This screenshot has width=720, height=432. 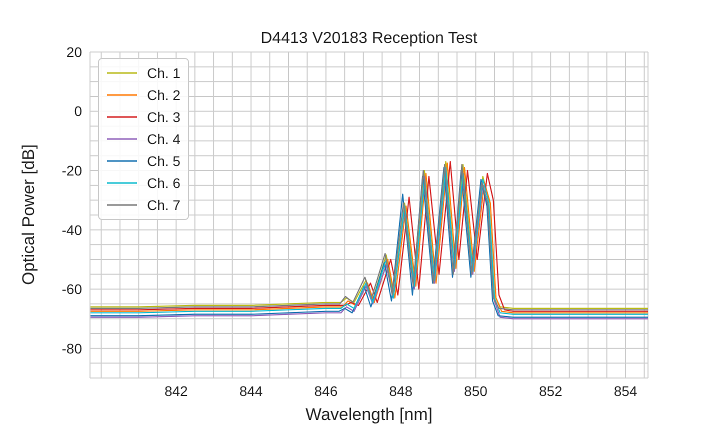 What do you see at coordinates (369, 414) in the screenshot?
I see `x-axis-title: Wavelength [nm]` at bounding box center [369, 414].